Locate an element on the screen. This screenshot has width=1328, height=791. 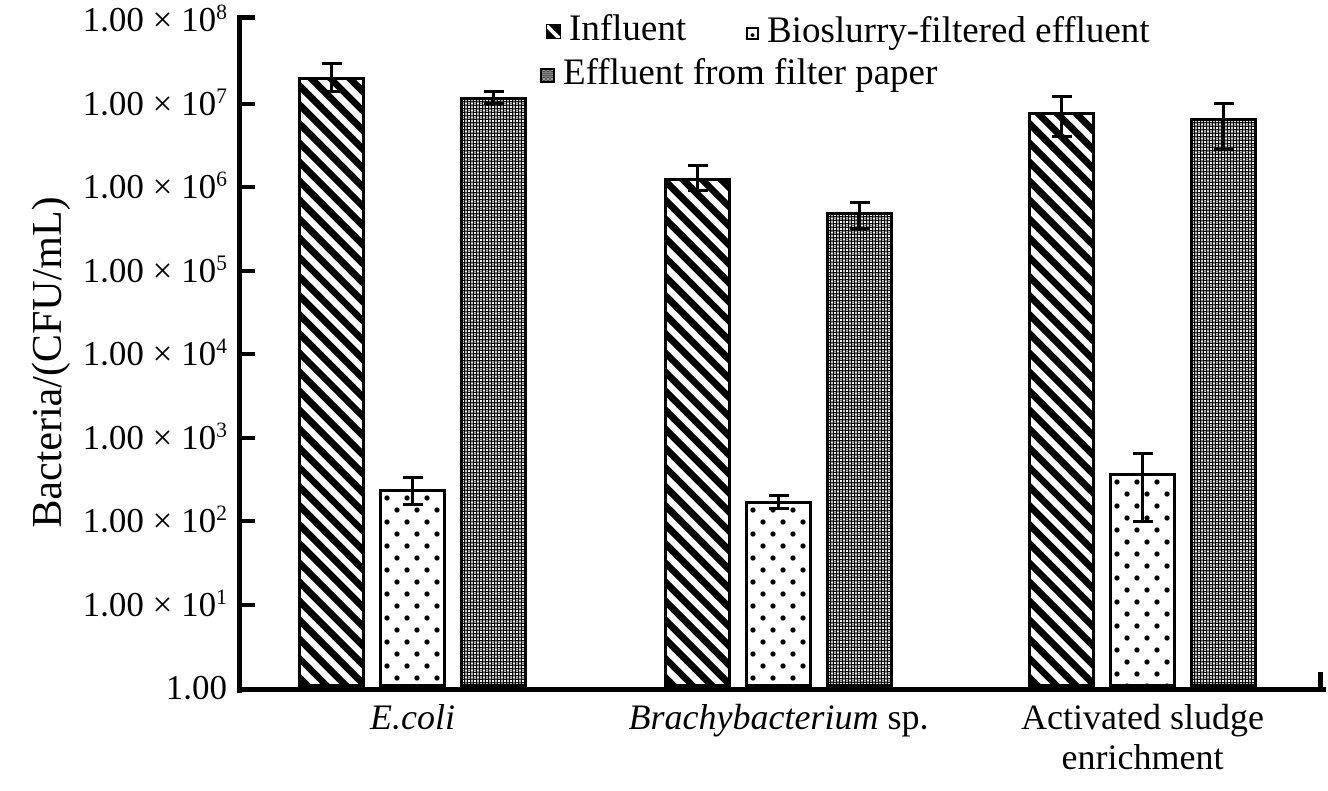
bar-hatch-group1 is located at coordinates (331, 381).